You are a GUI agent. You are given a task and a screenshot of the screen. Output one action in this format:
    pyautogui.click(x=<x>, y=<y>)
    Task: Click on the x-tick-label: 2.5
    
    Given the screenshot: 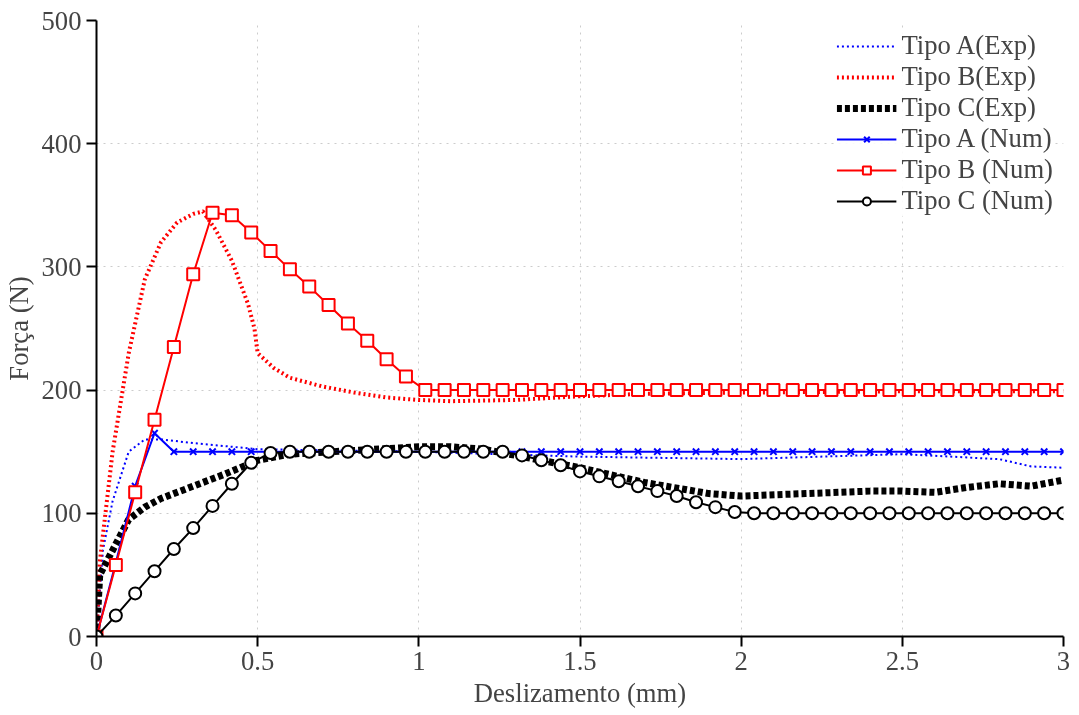 What is the action you would take?
    pyautogui.click(x=902, y=660)
    